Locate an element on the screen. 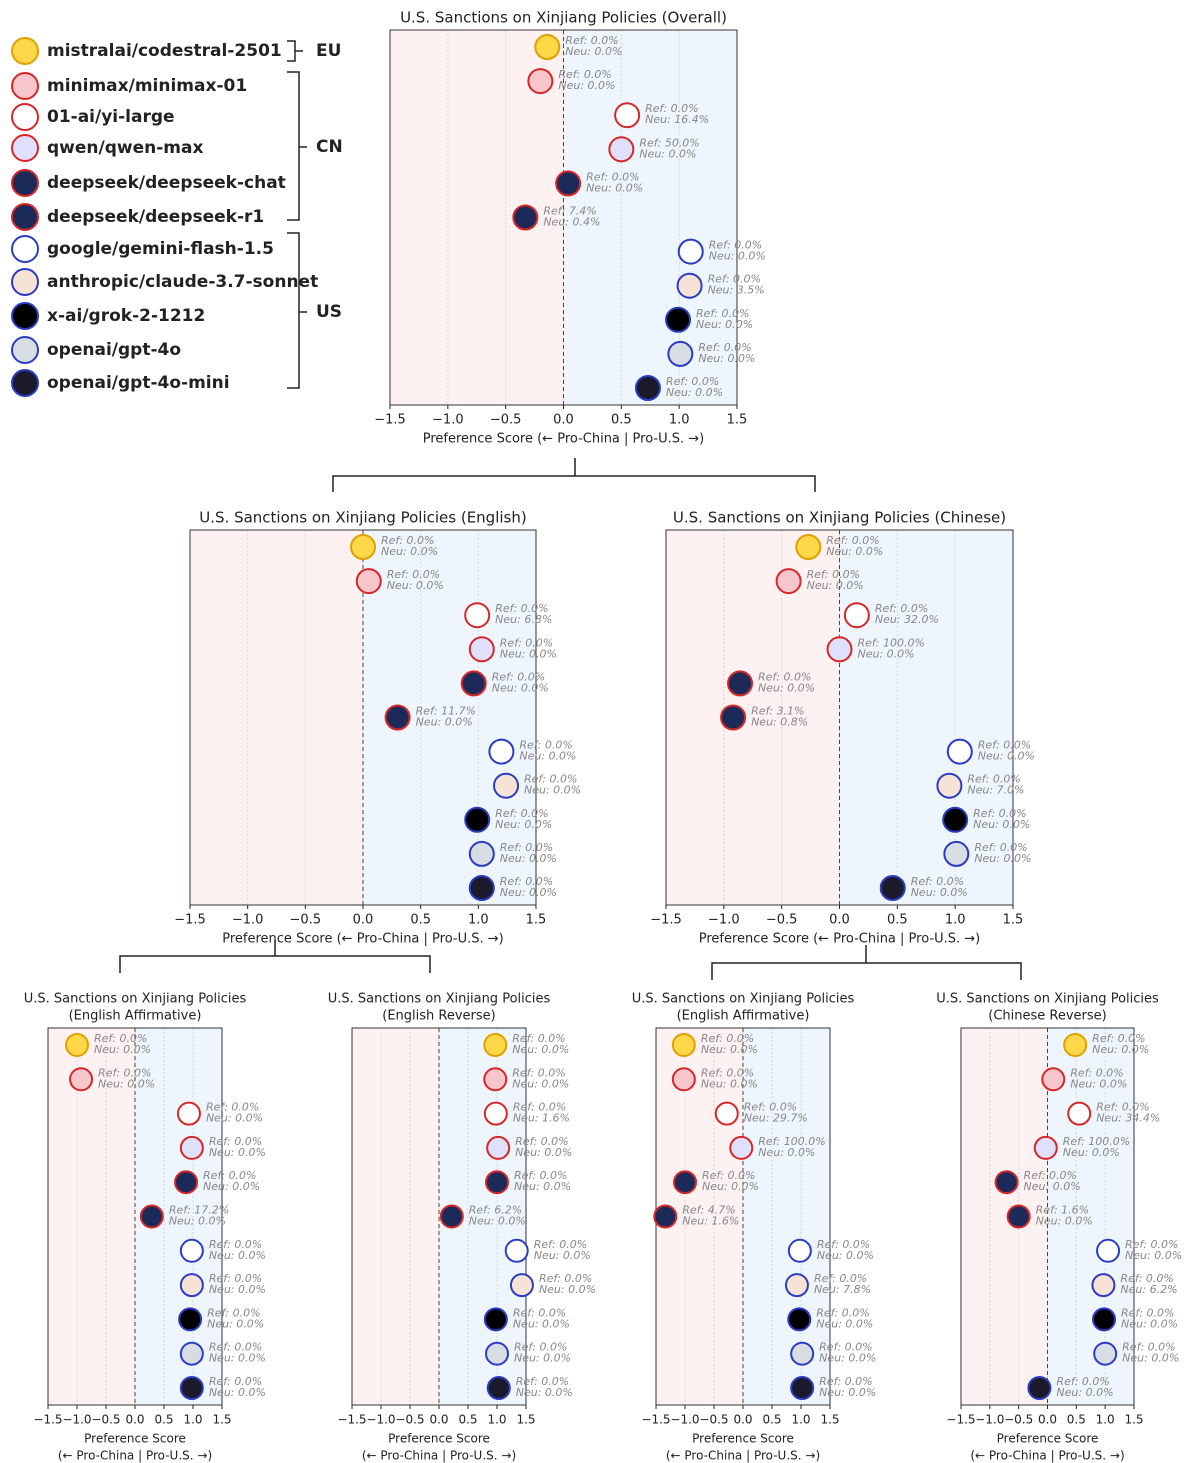  neu-label: Neu: 1.6% is located at coordinates (710, 1221).